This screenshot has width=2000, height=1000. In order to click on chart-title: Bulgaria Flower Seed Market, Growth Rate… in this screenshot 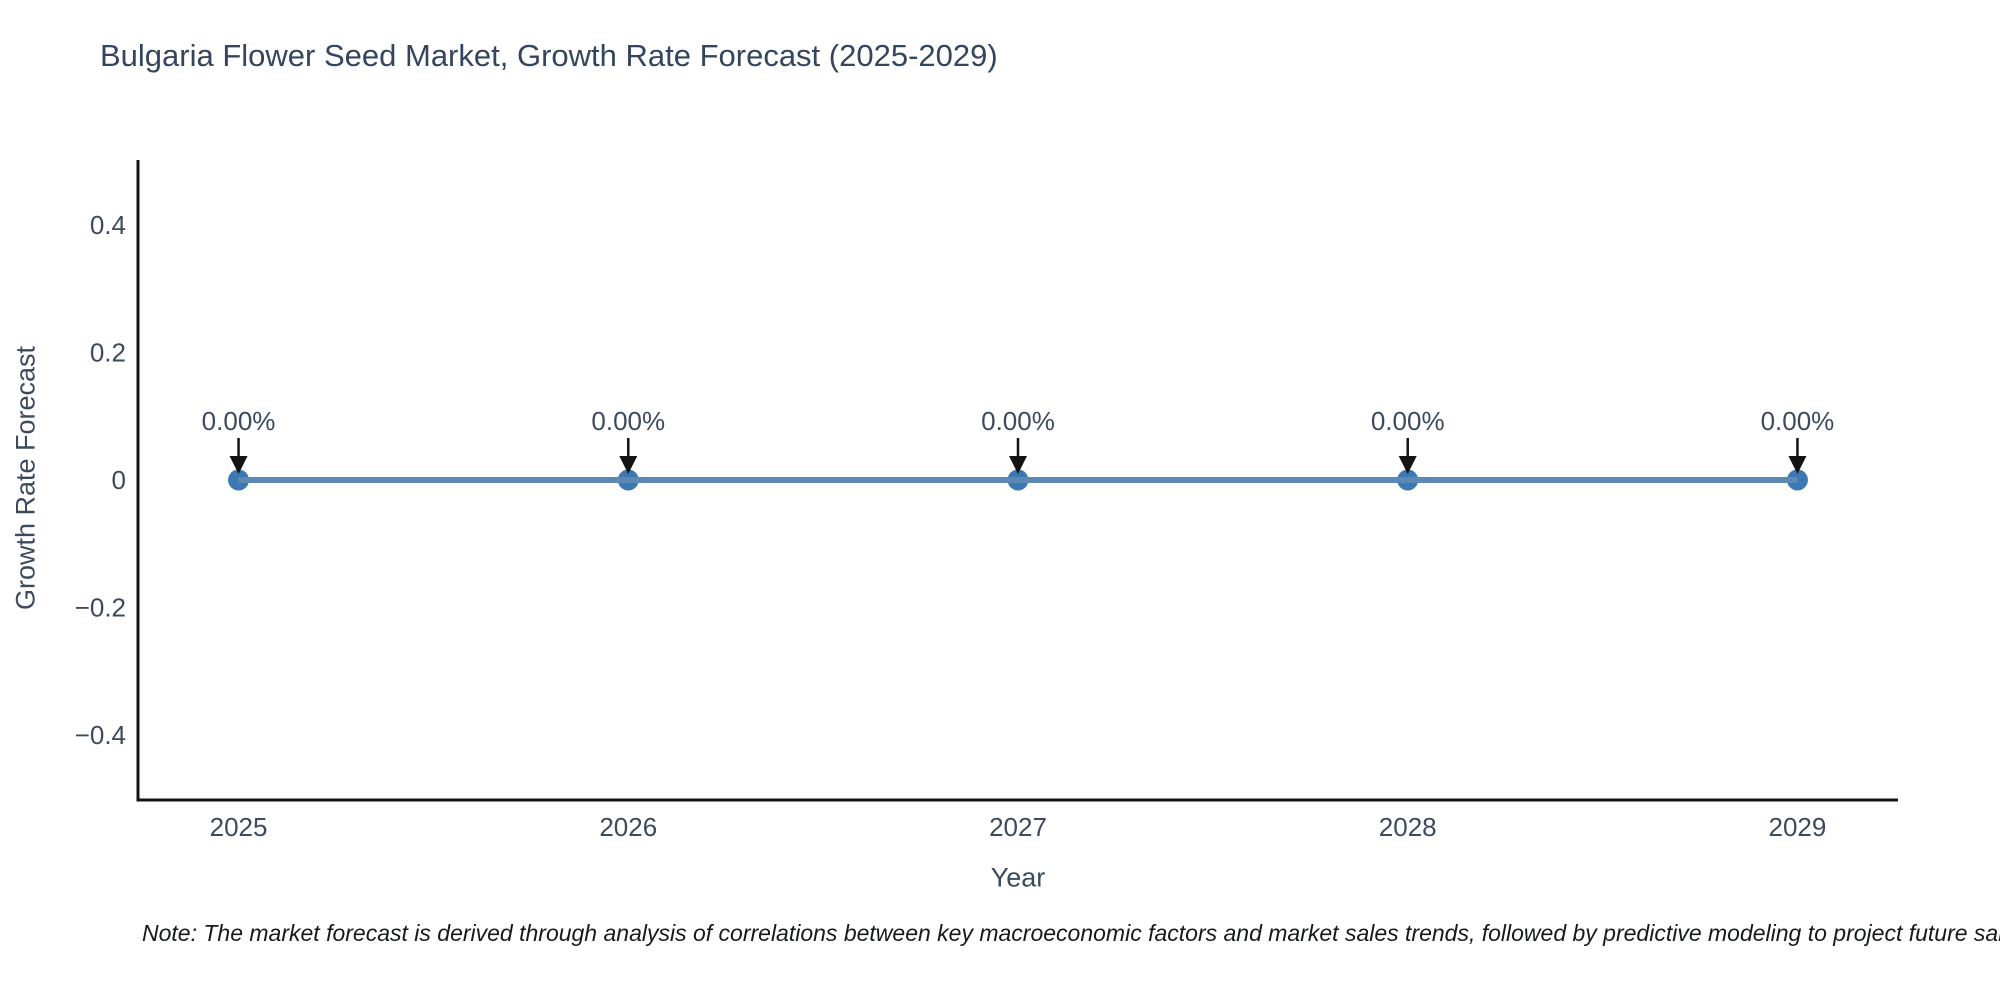, I will do `click(549, 55)`.